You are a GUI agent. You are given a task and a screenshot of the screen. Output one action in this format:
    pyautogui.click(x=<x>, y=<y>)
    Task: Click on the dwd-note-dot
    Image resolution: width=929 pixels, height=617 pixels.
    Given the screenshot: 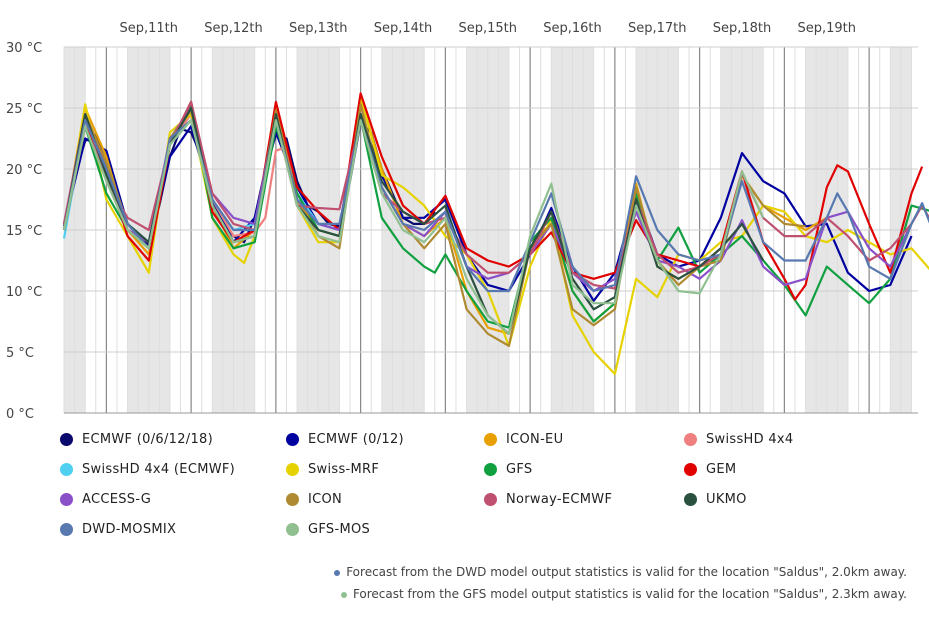 What is the action you would take?
    pyautogui.click(x=337, y=572)
    